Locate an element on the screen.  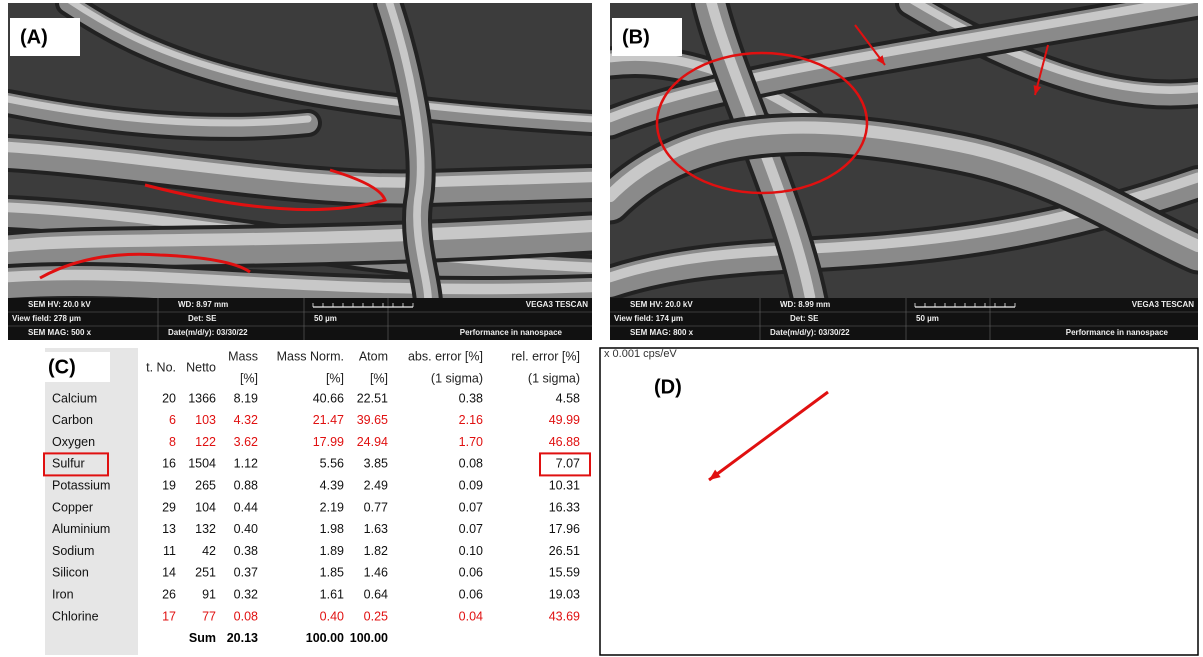
annotation-arrow is located at coordinates (768, 436).